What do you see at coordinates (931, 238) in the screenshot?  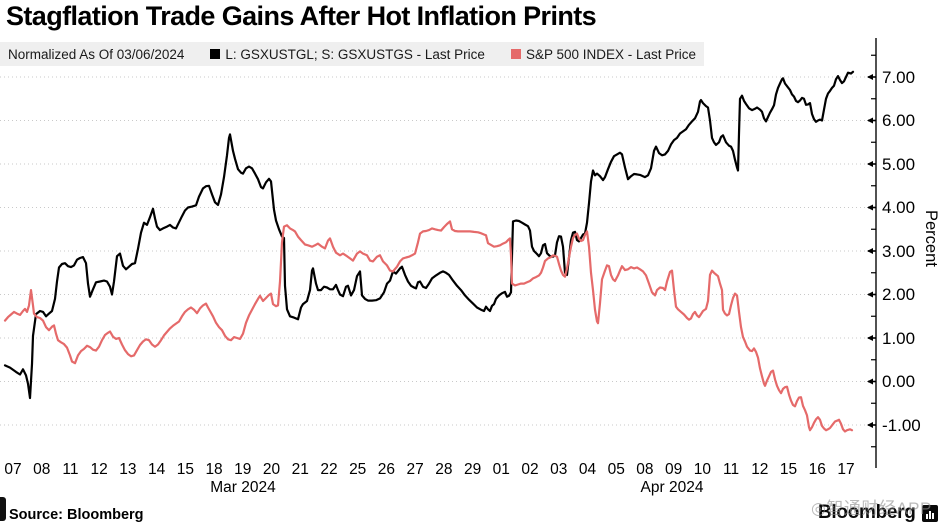 I see `y-axis-title: Percent` at bounding box center [931, 238].